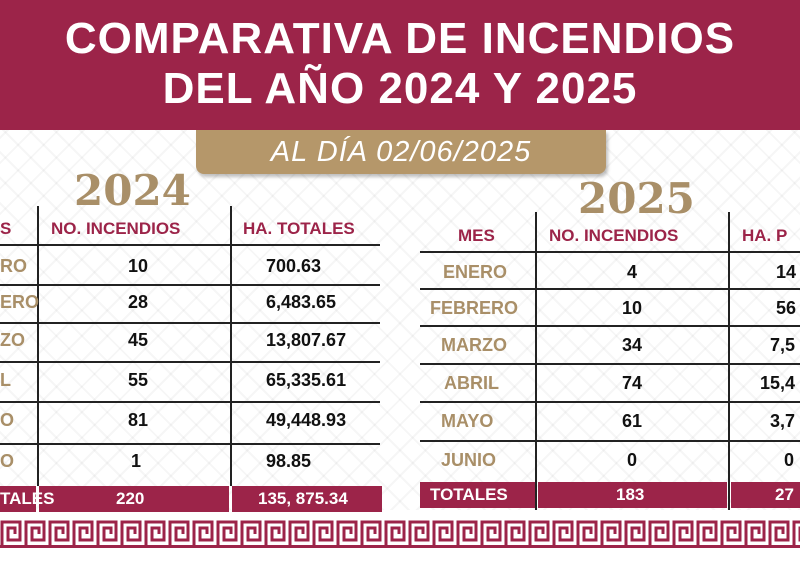 The height and width of the screenshot is (562, 800). Describe the element at coordinates (130, 498) in the screenshot. I see `totals-incendios: 220` at that location.